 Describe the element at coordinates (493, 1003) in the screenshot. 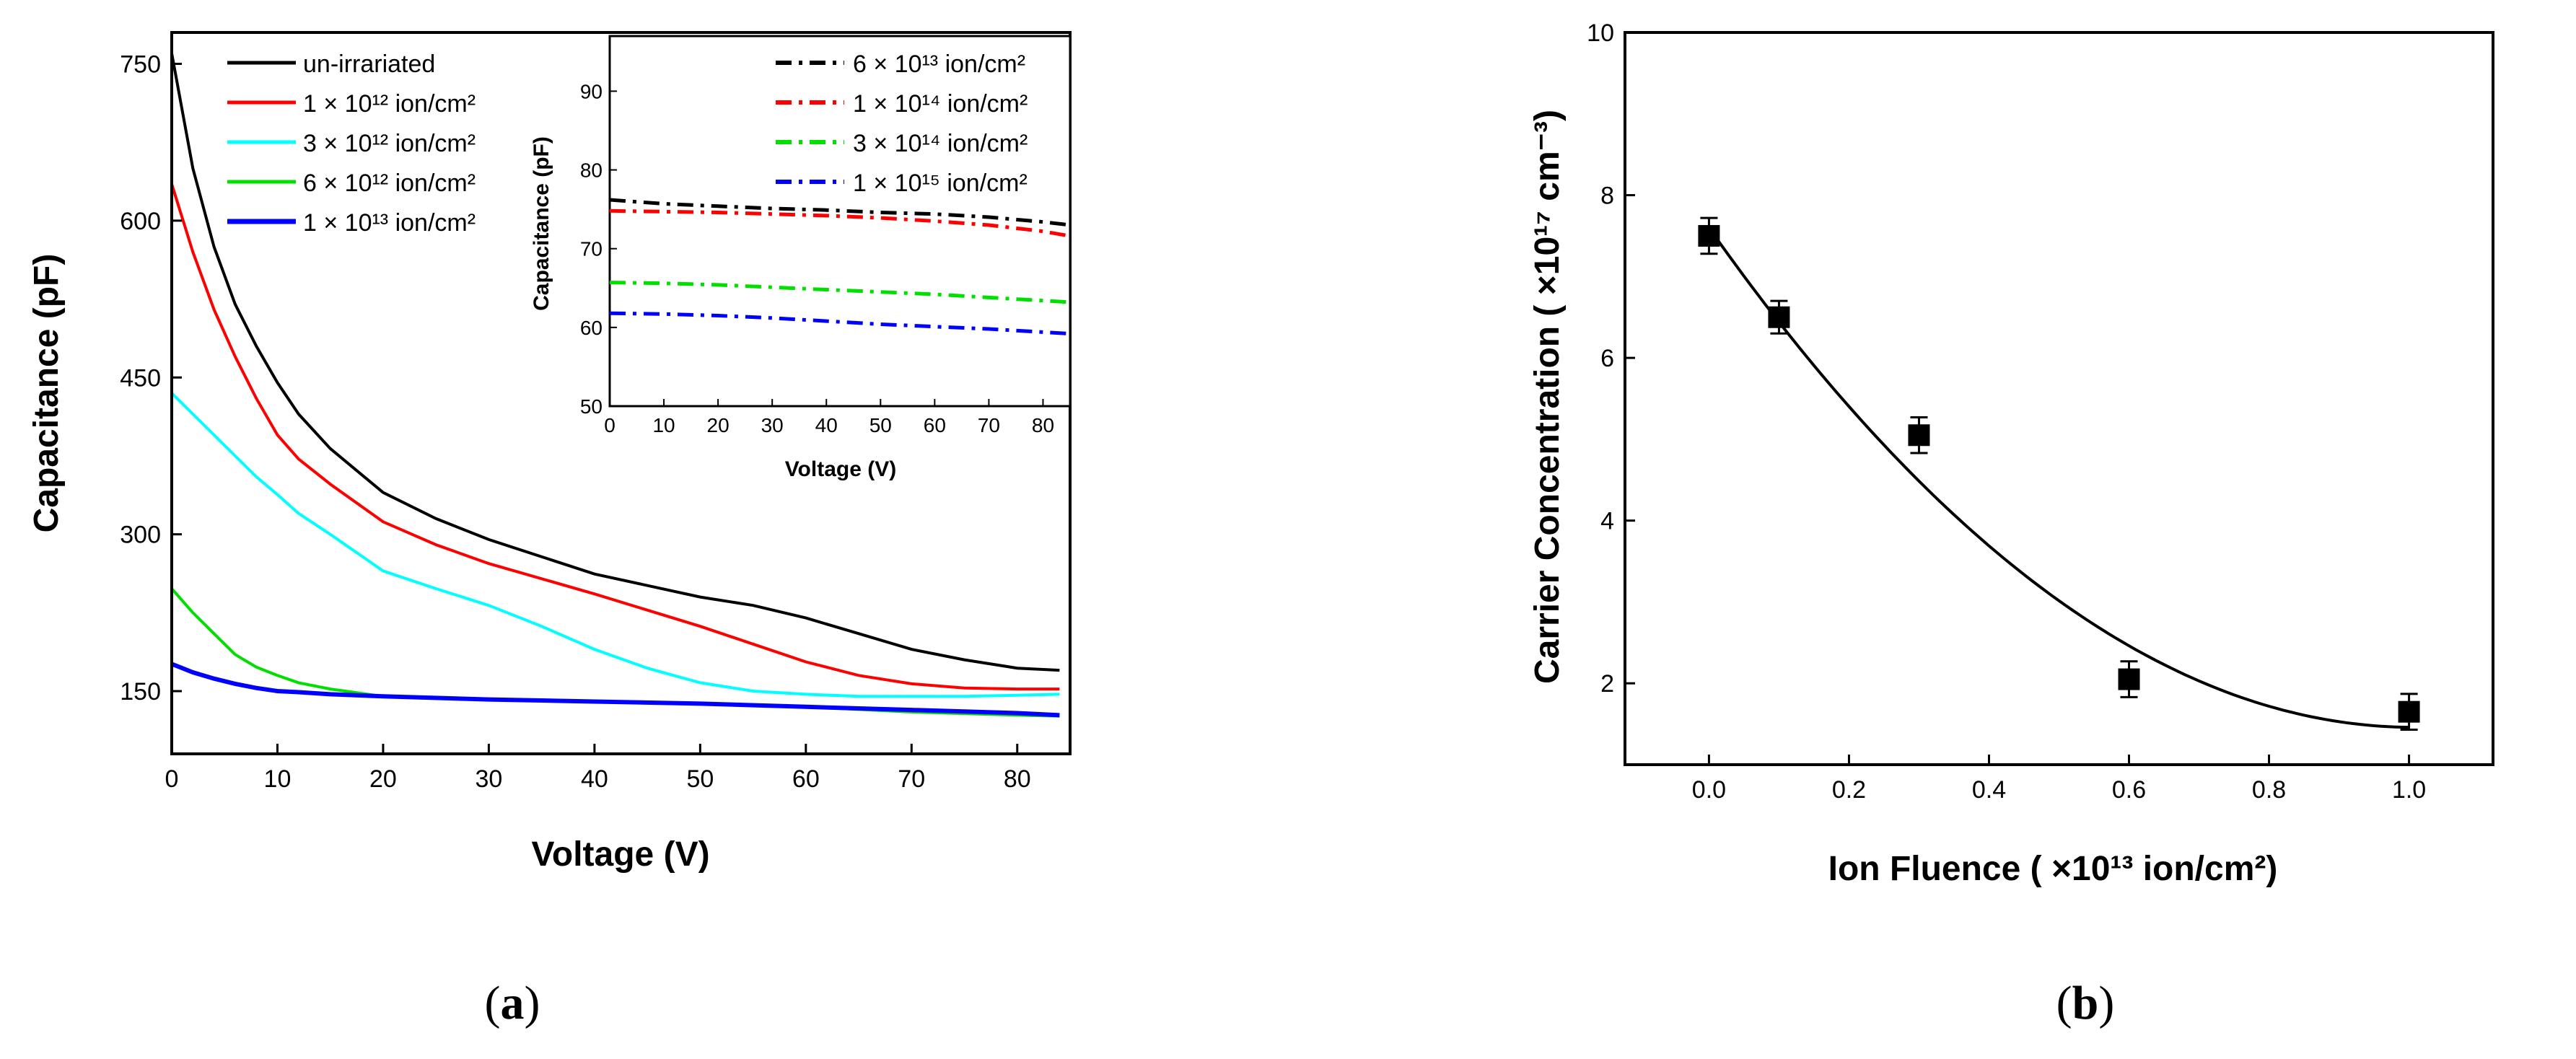

I see `panel-a-caption-open: (` at that location.